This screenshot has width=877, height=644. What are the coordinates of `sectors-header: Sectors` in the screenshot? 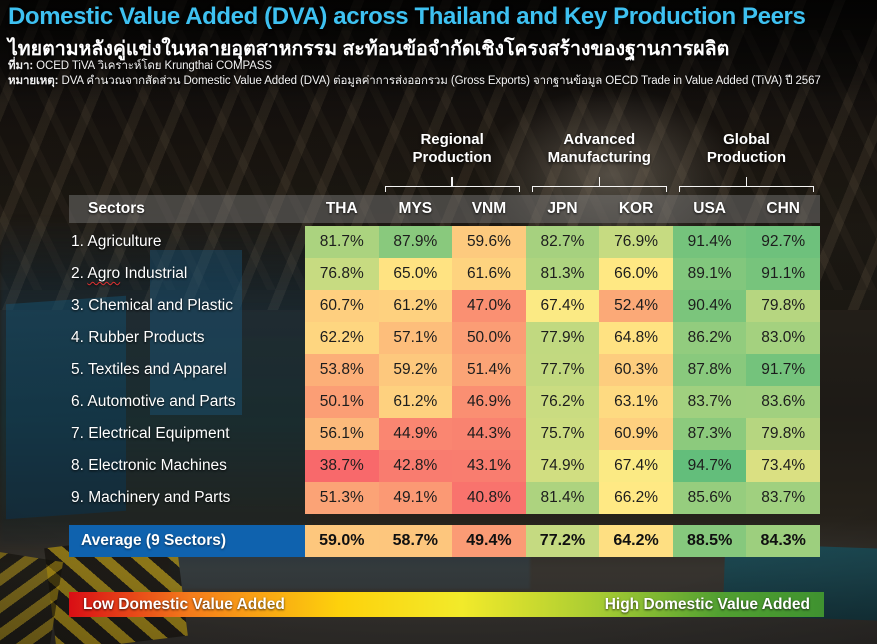 It's located at (116, 208).